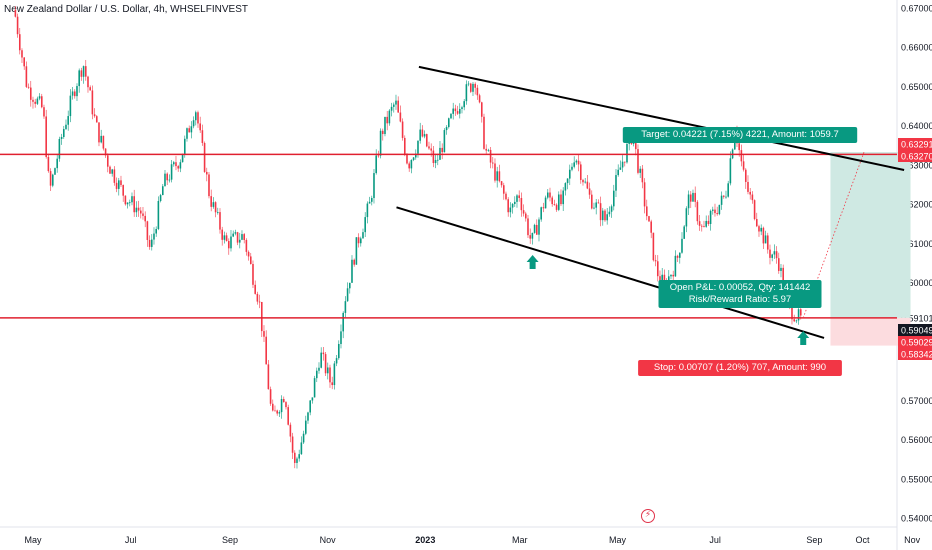 Image resolution: width=932 pixels, height=550 pixels. I want to click on y-tick-label: 0.59101, so click(916, 318).